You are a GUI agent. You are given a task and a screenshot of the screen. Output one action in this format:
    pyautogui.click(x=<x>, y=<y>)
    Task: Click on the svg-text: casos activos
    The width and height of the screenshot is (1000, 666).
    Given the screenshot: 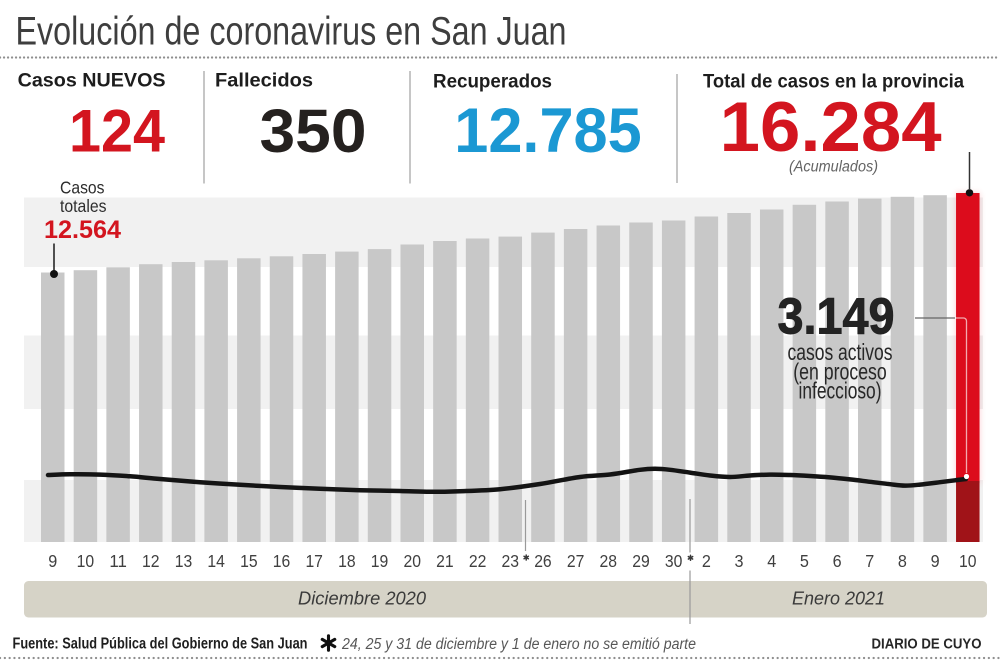 What is the action you would take?
    pyautogui.click(x=840, y=352)
    